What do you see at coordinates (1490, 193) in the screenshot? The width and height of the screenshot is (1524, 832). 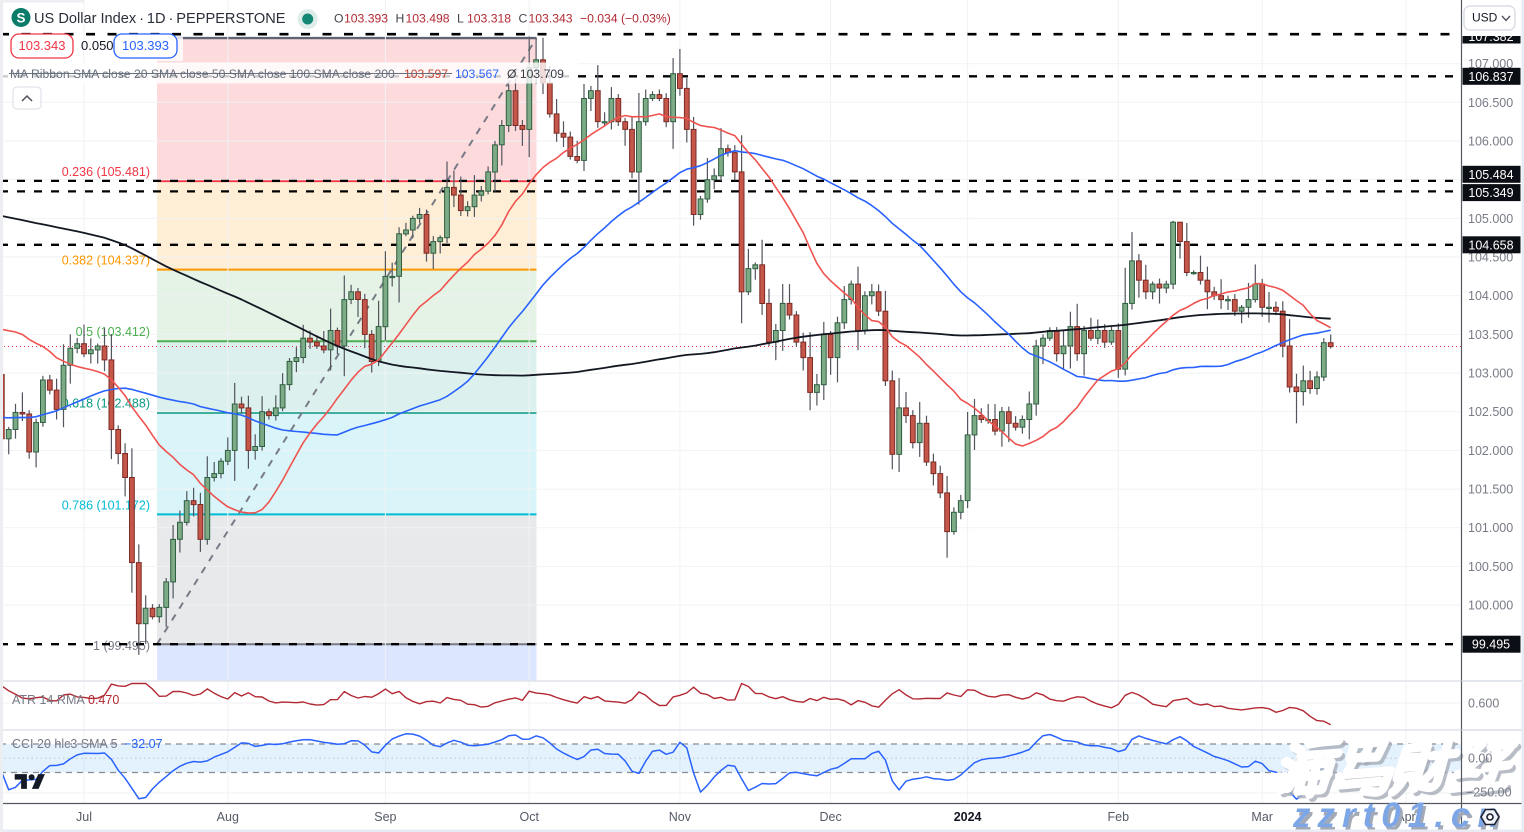 I see `svg-text: 105.349` at bounding box center [1490, 193].